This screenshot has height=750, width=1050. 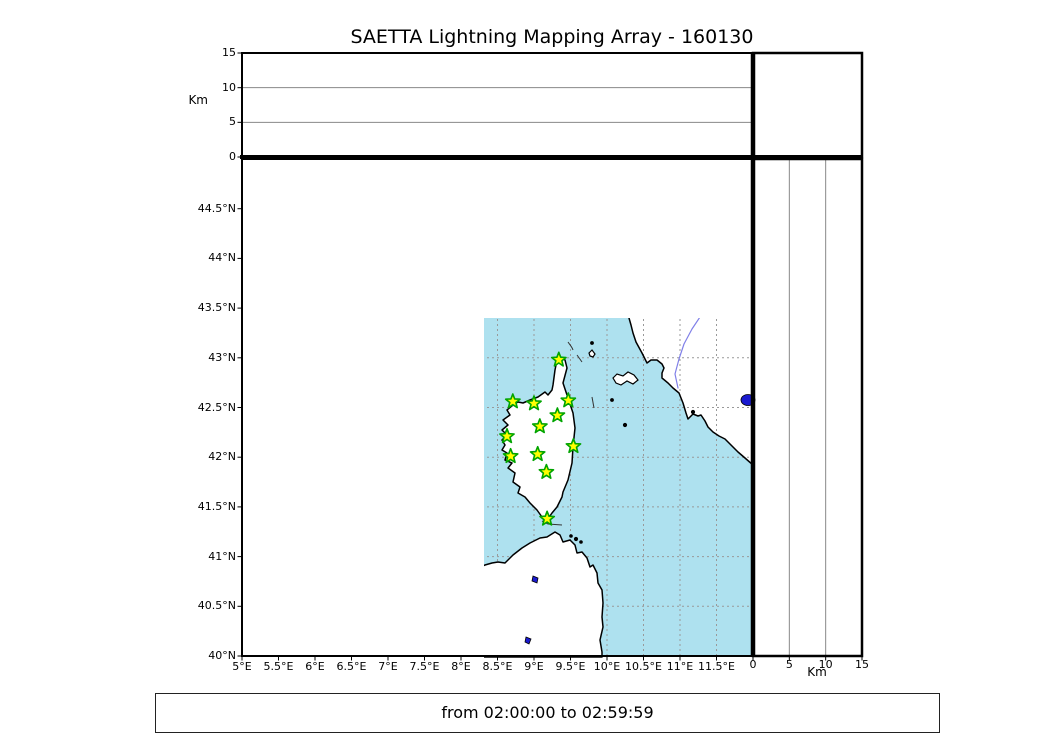 What do you see at coordinates (753, 664) in the screenshot?
I see `alt-distance-tick-label: 0` at bounding box center [753, 664].